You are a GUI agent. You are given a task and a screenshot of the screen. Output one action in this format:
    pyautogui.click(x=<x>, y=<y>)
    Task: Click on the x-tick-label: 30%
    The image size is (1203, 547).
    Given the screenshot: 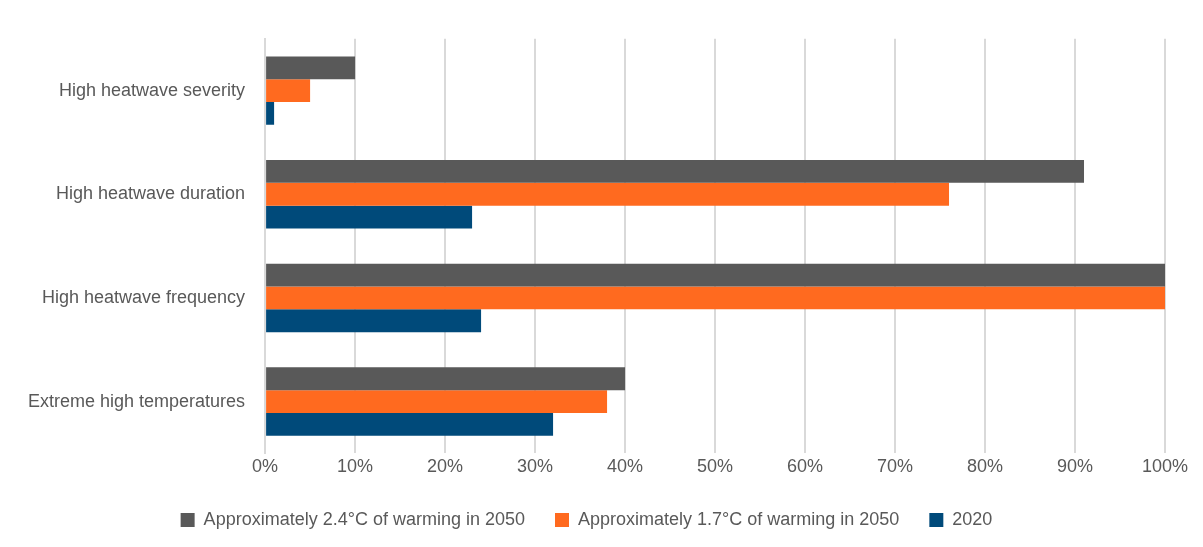 What is the action you would take?
    pyautogui.click(x=535, y=466)
    